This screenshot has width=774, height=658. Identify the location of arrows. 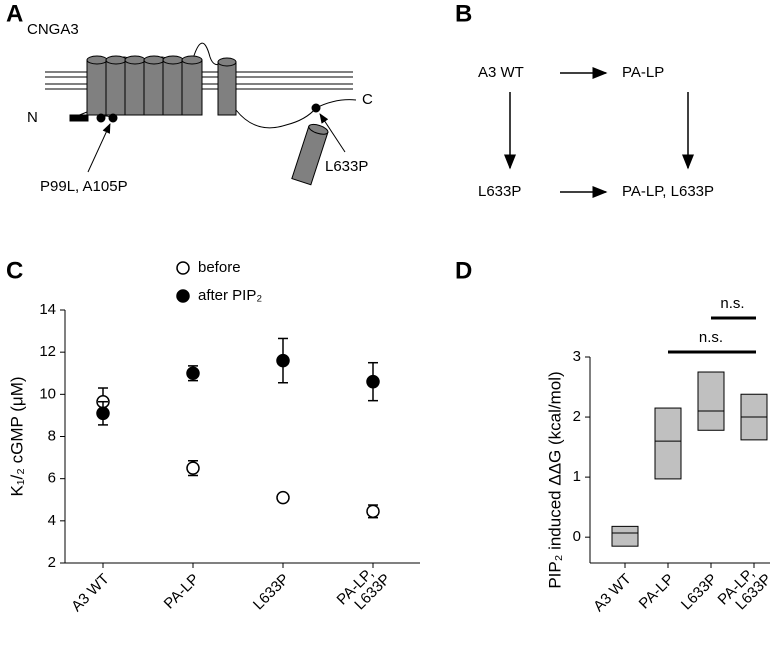
(599, 132).